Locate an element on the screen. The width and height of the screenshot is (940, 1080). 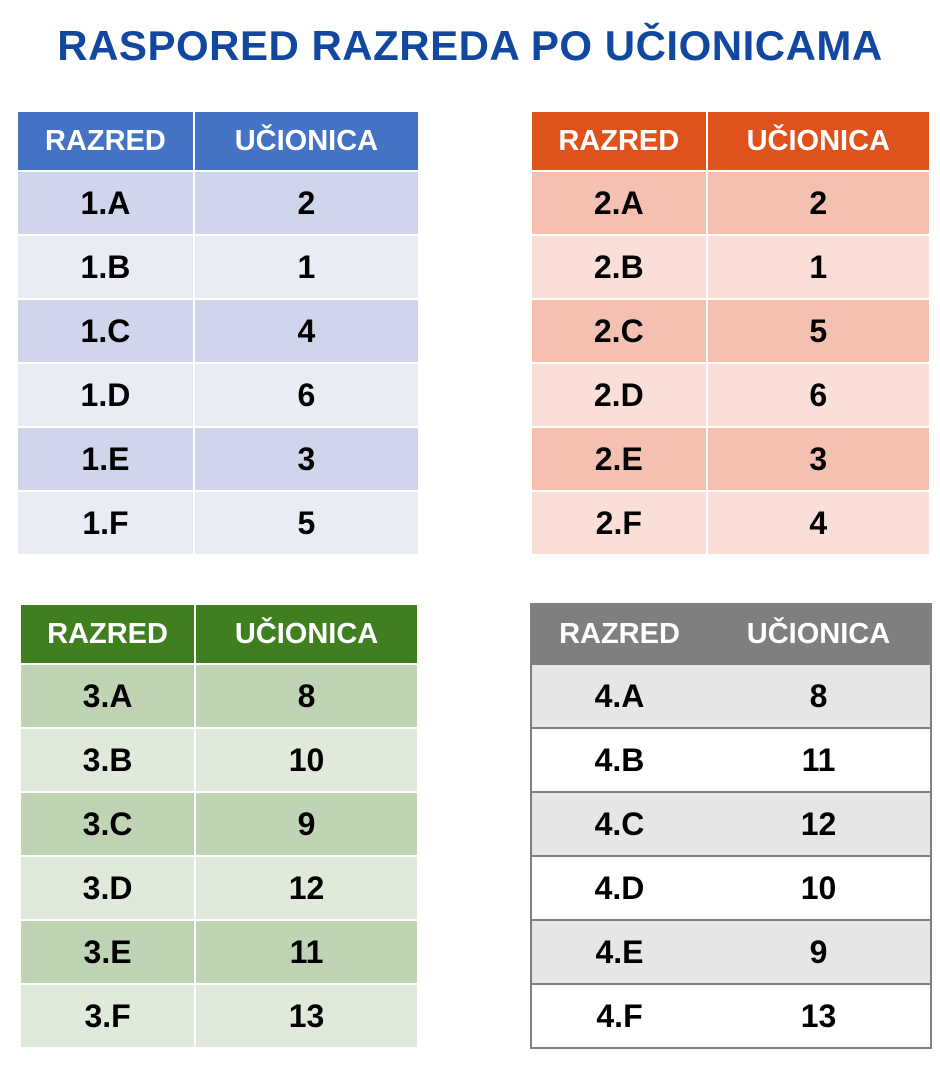
razred-cell: 1.F is located at coordinates (105, 523).